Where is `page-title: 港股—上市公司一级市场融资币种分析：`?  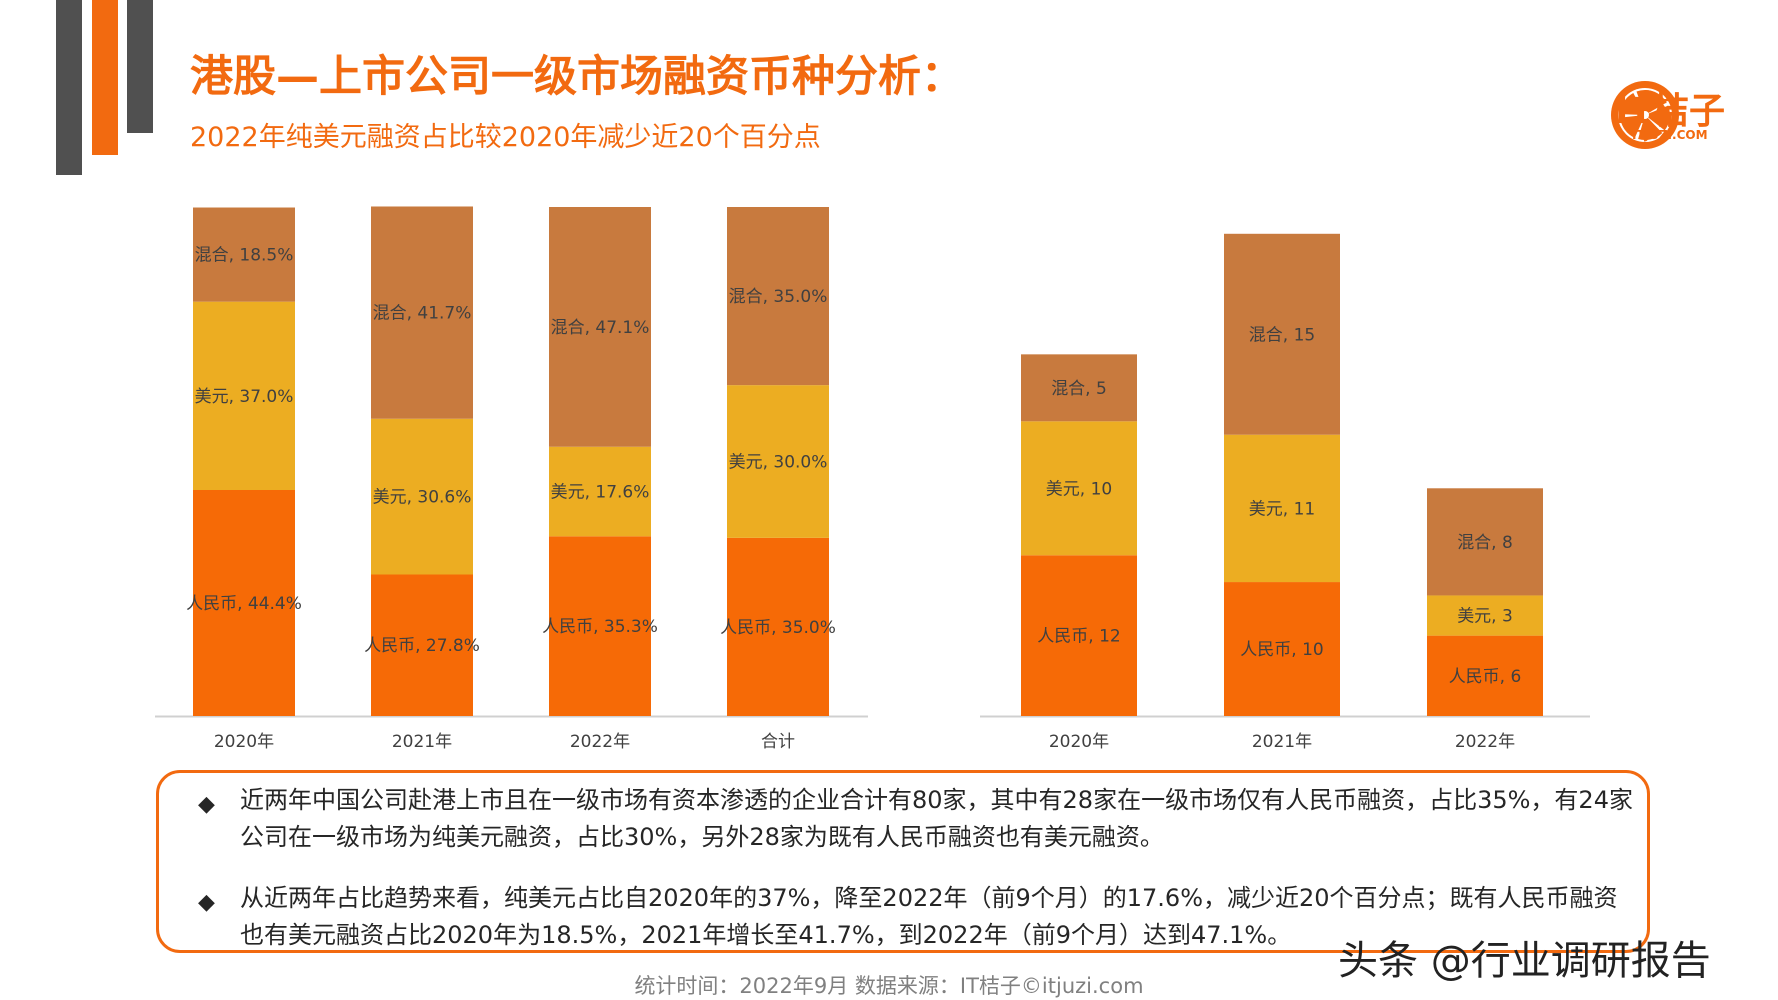 page-title: 港股—上市公司一级市场融资币种分析： is located at coordinates (577, 77).